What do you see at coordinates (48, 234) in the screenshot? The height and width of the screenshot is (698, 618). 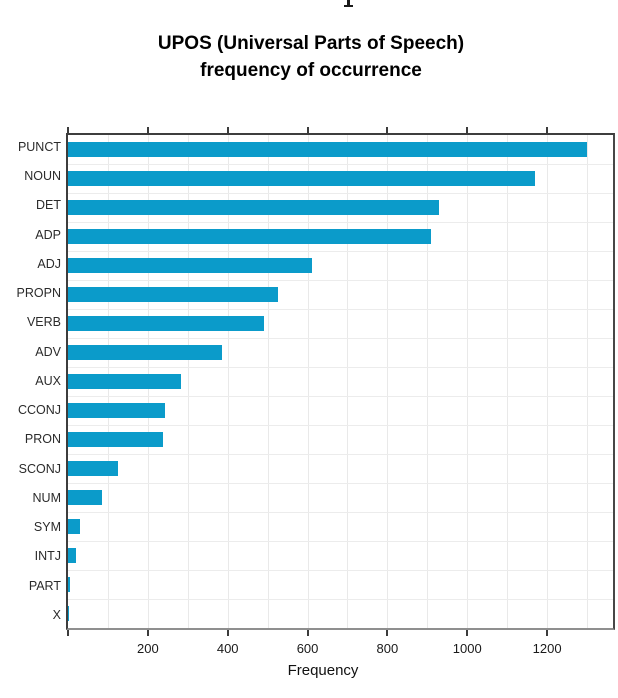 I see `y-label-adp: ADP` at bounding box center [48, 234].